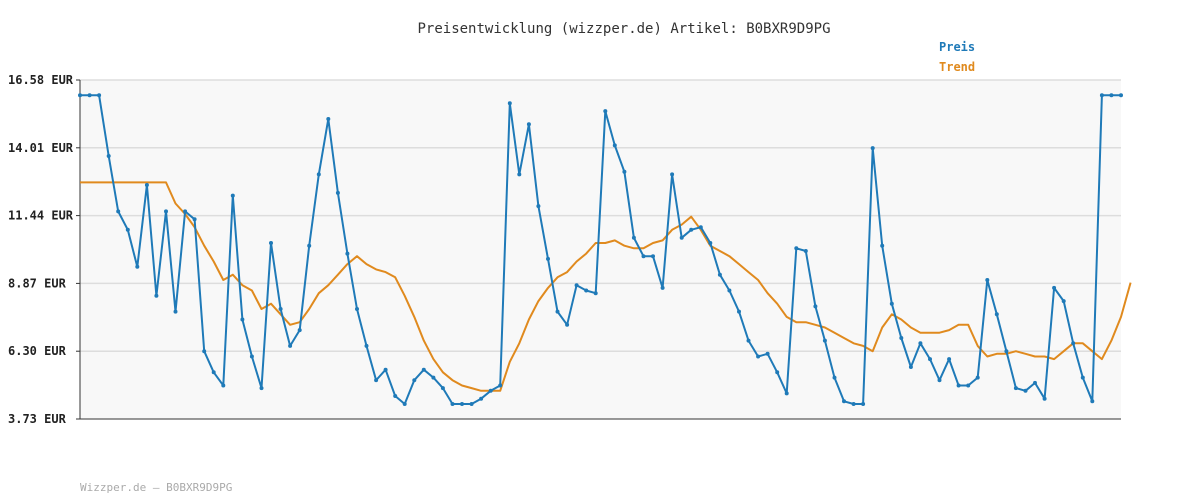 The width and height of the screenshot is (1200, 500). Describe the element at coordinates (41, 216) in the screenshot. I see `y-tick-label: 11.44 EUR` at that location.